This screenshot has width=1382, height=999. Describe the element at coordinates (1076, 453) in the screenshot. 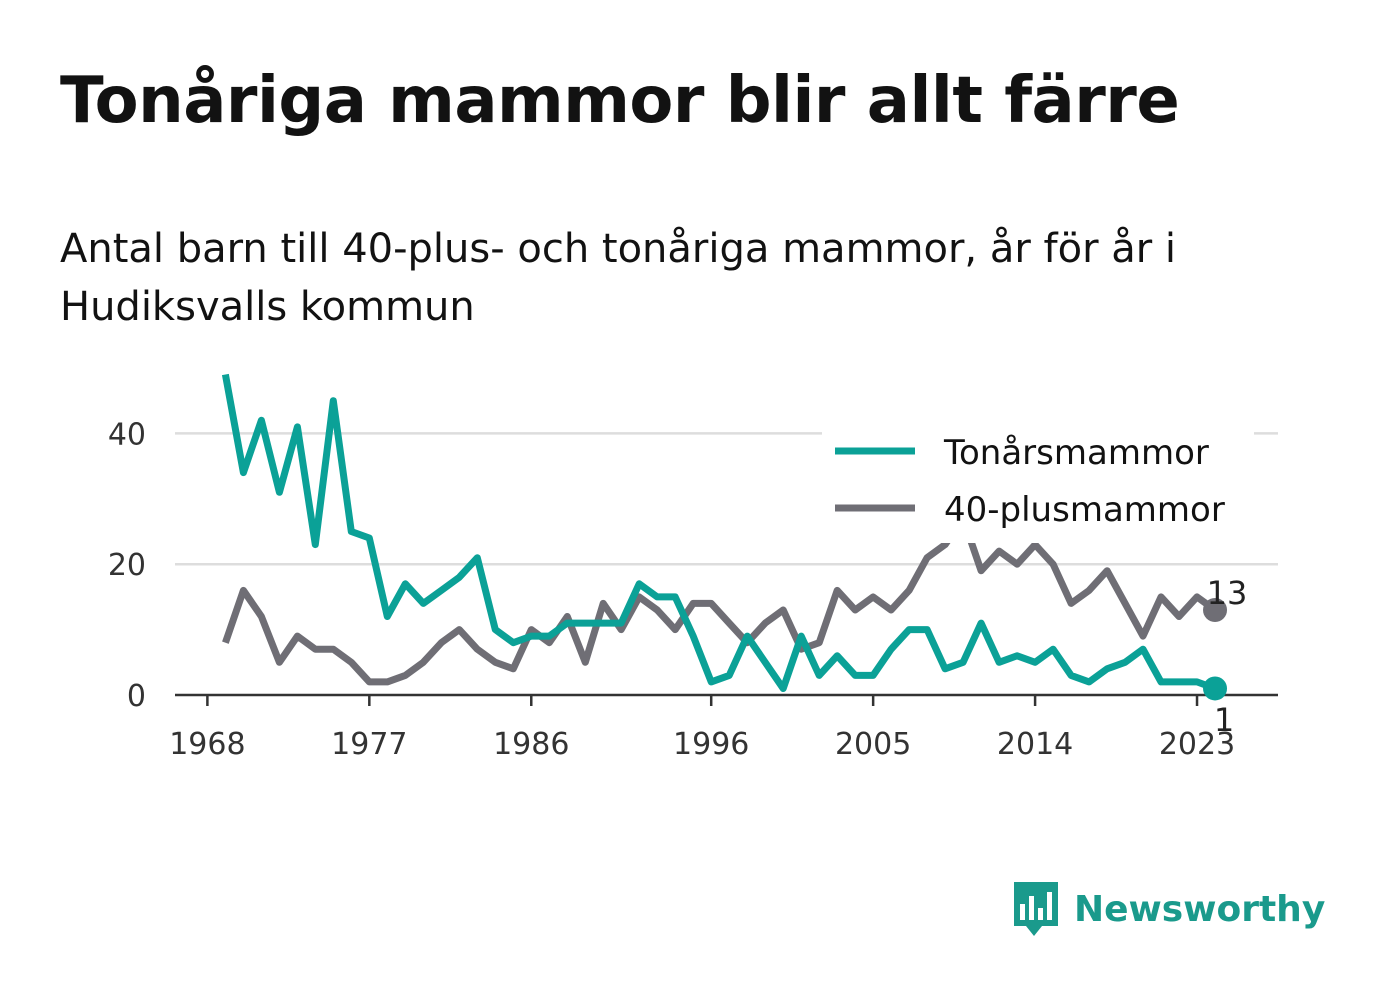

I see `legend-label-tonarsmammor: Tonårsmammor` at that location.